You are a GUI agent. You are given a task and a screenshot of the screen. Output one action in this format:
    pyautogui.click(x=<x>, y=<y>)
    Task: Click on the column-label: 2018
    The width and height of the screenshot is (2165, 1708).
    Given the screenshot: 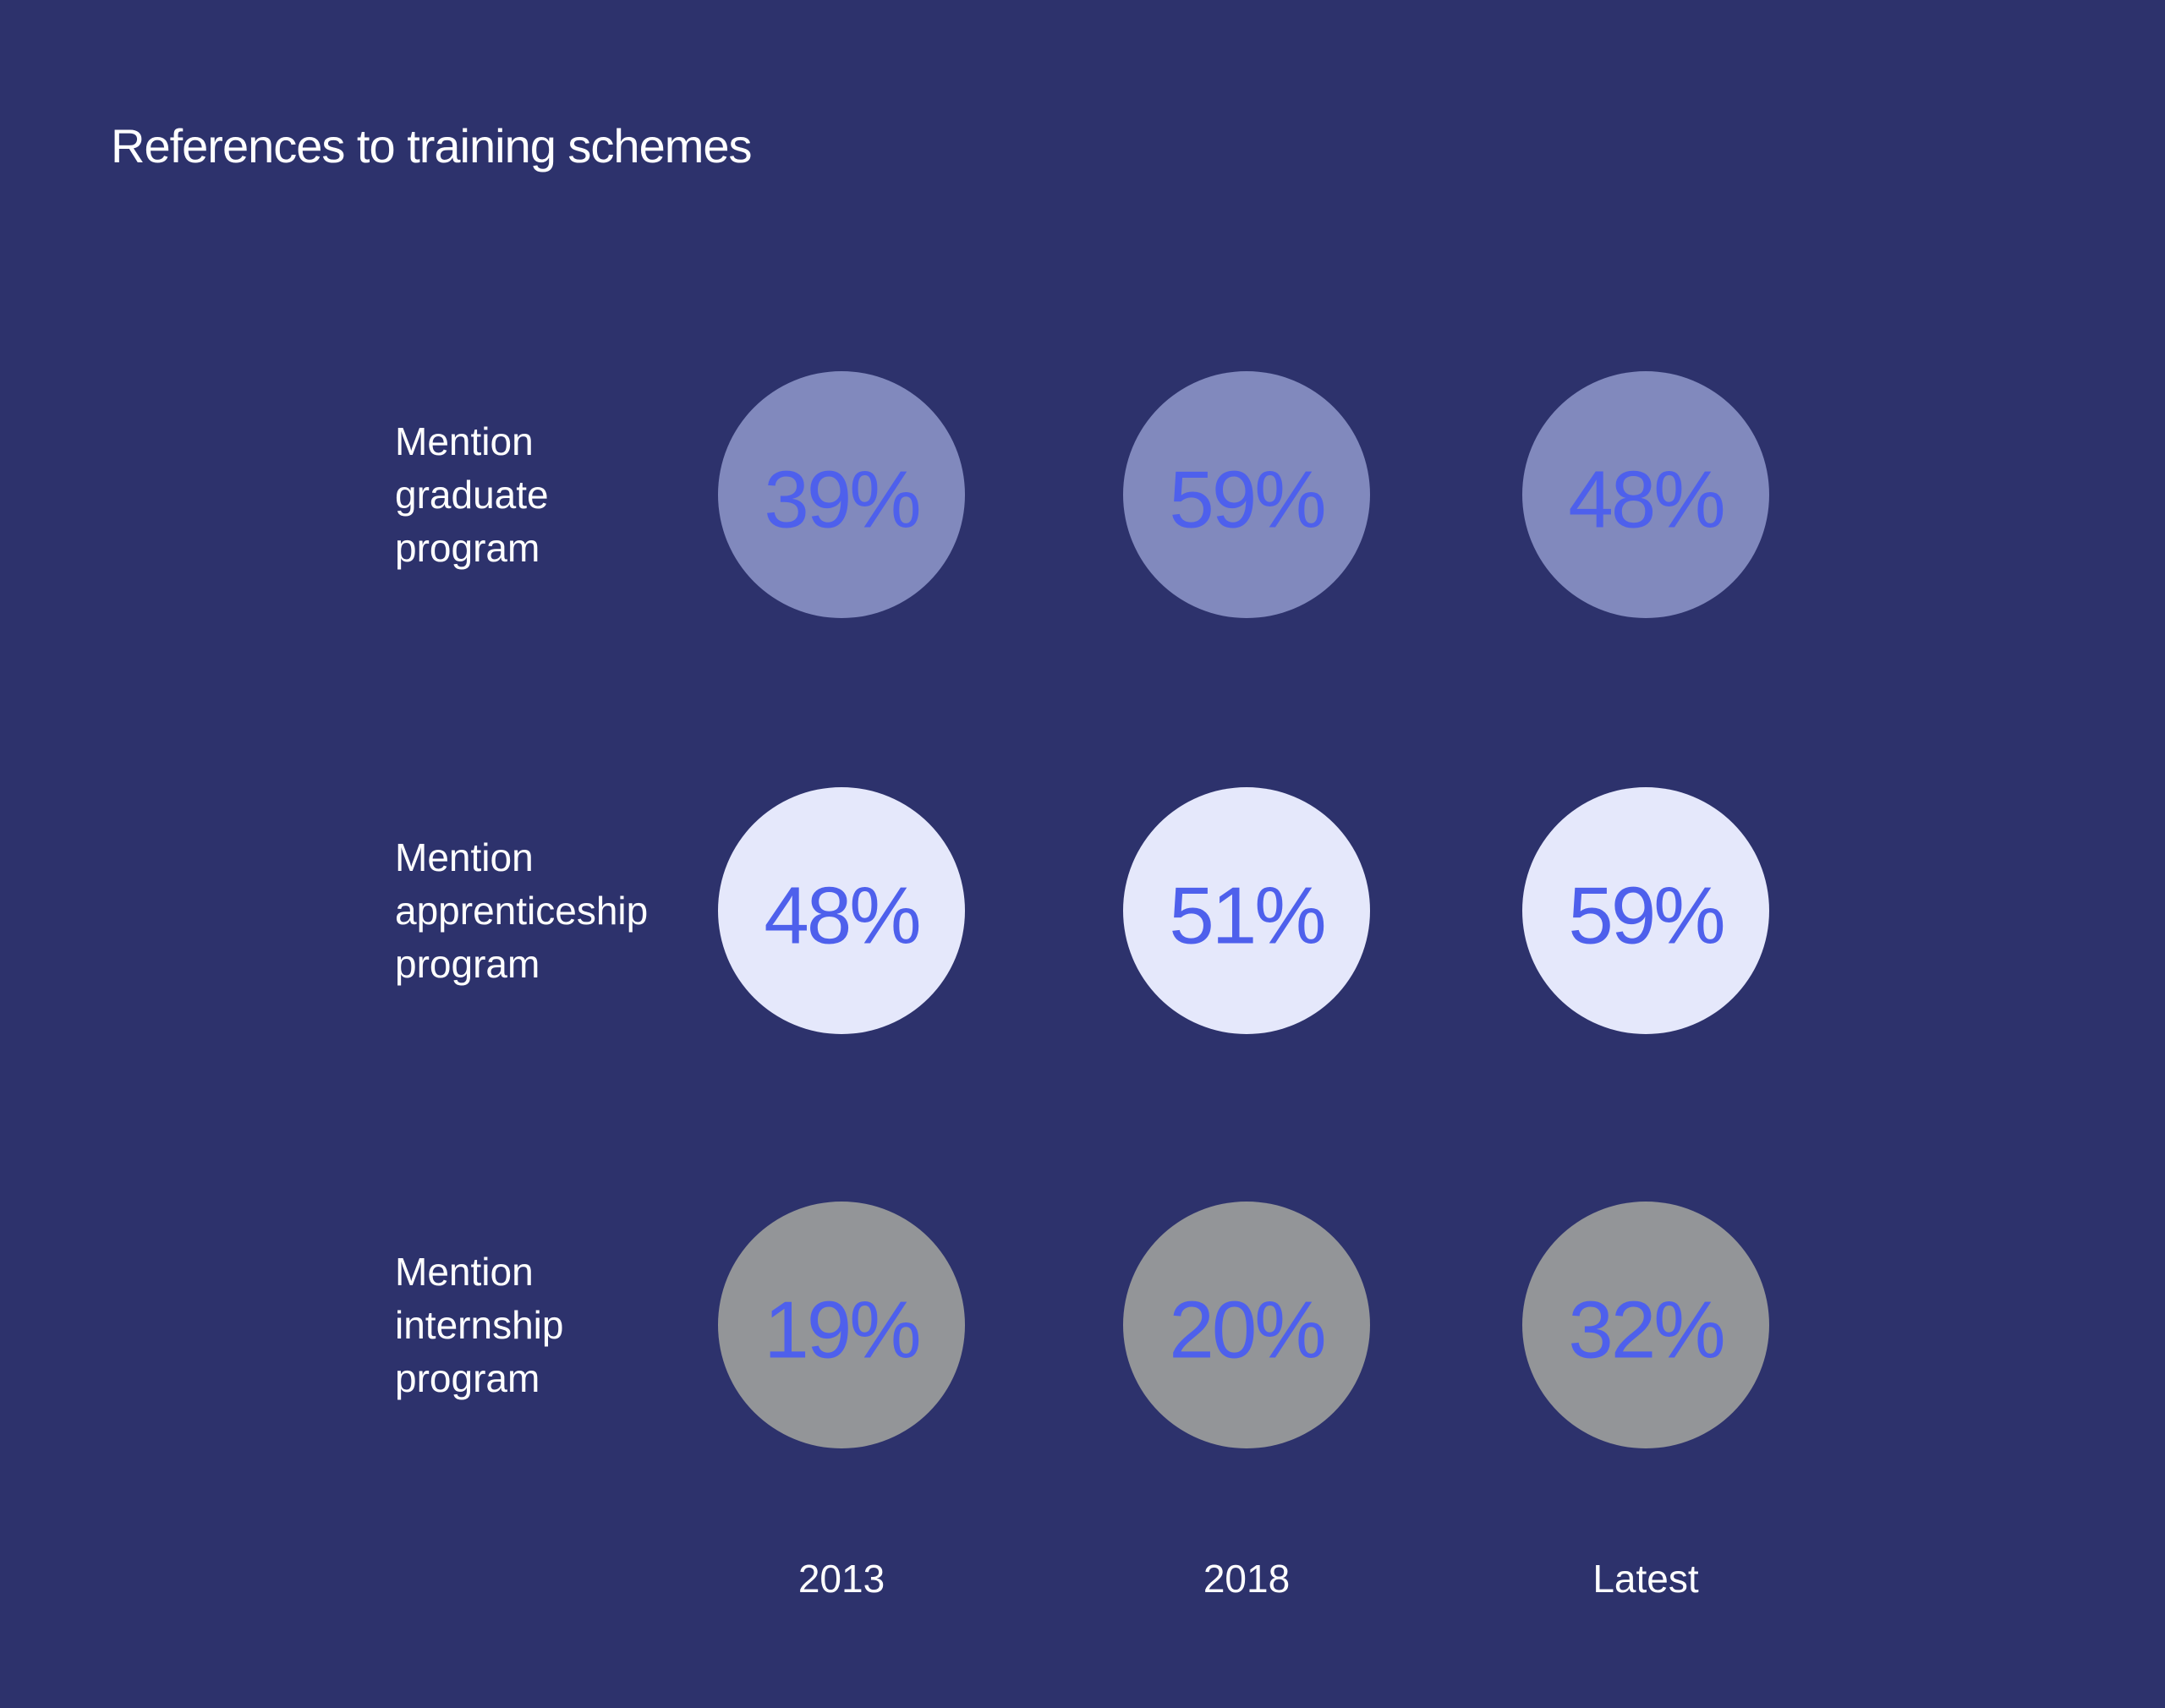 What is the action you would take?
    pyautogui.click(x=1246, y=1579)
    